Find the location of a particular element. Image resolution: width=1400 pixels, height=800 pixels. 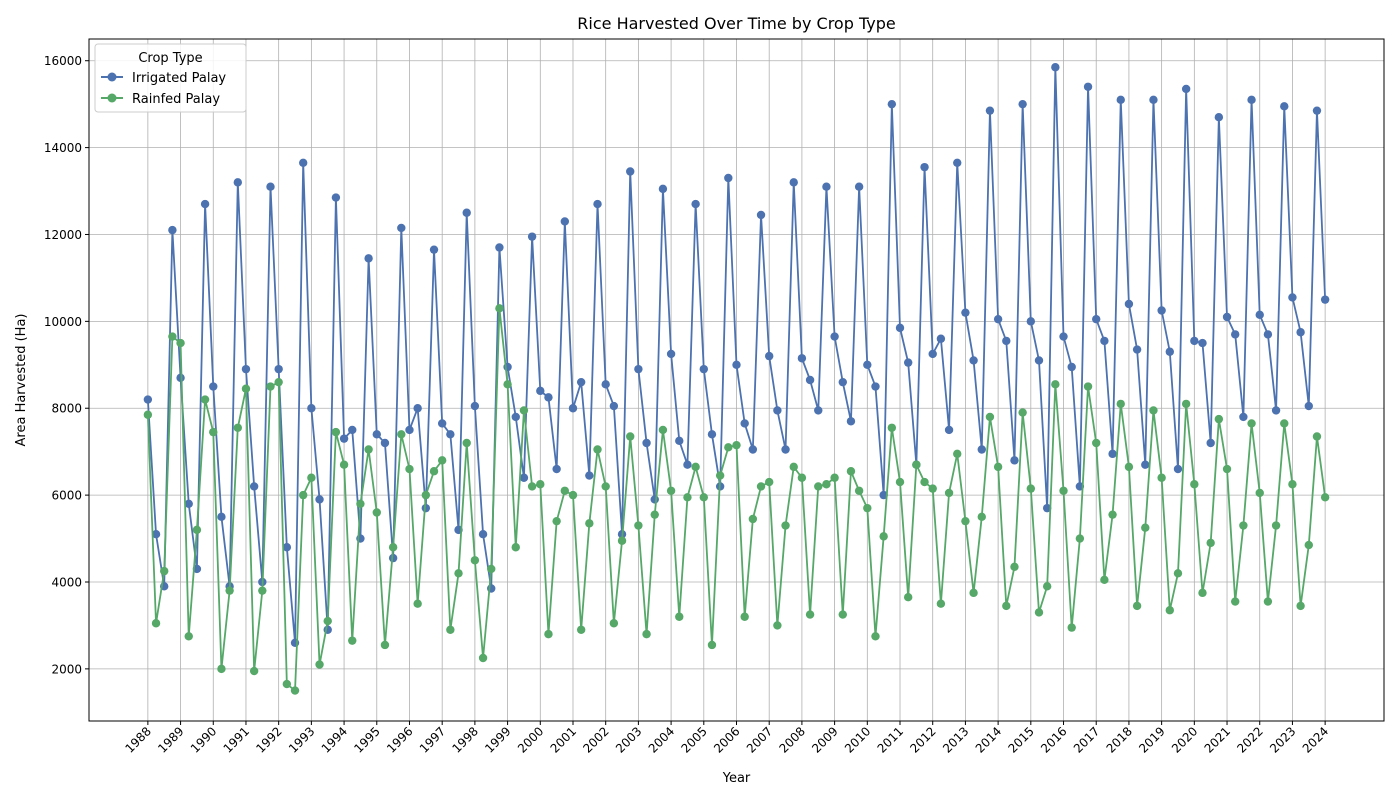

y-tick-label: 4000 is located at coordinates (66, 582).